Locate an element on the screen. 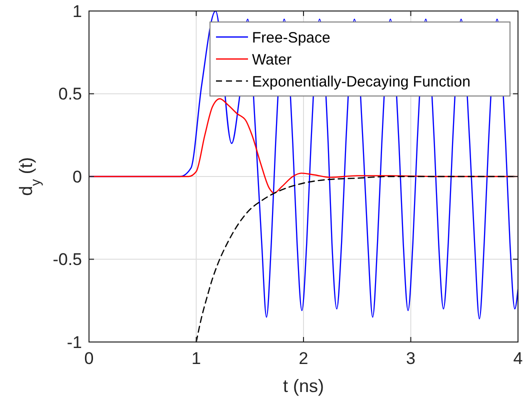  legend-label: Exponentially-Decaying Function is located at coordinates (361, 81).